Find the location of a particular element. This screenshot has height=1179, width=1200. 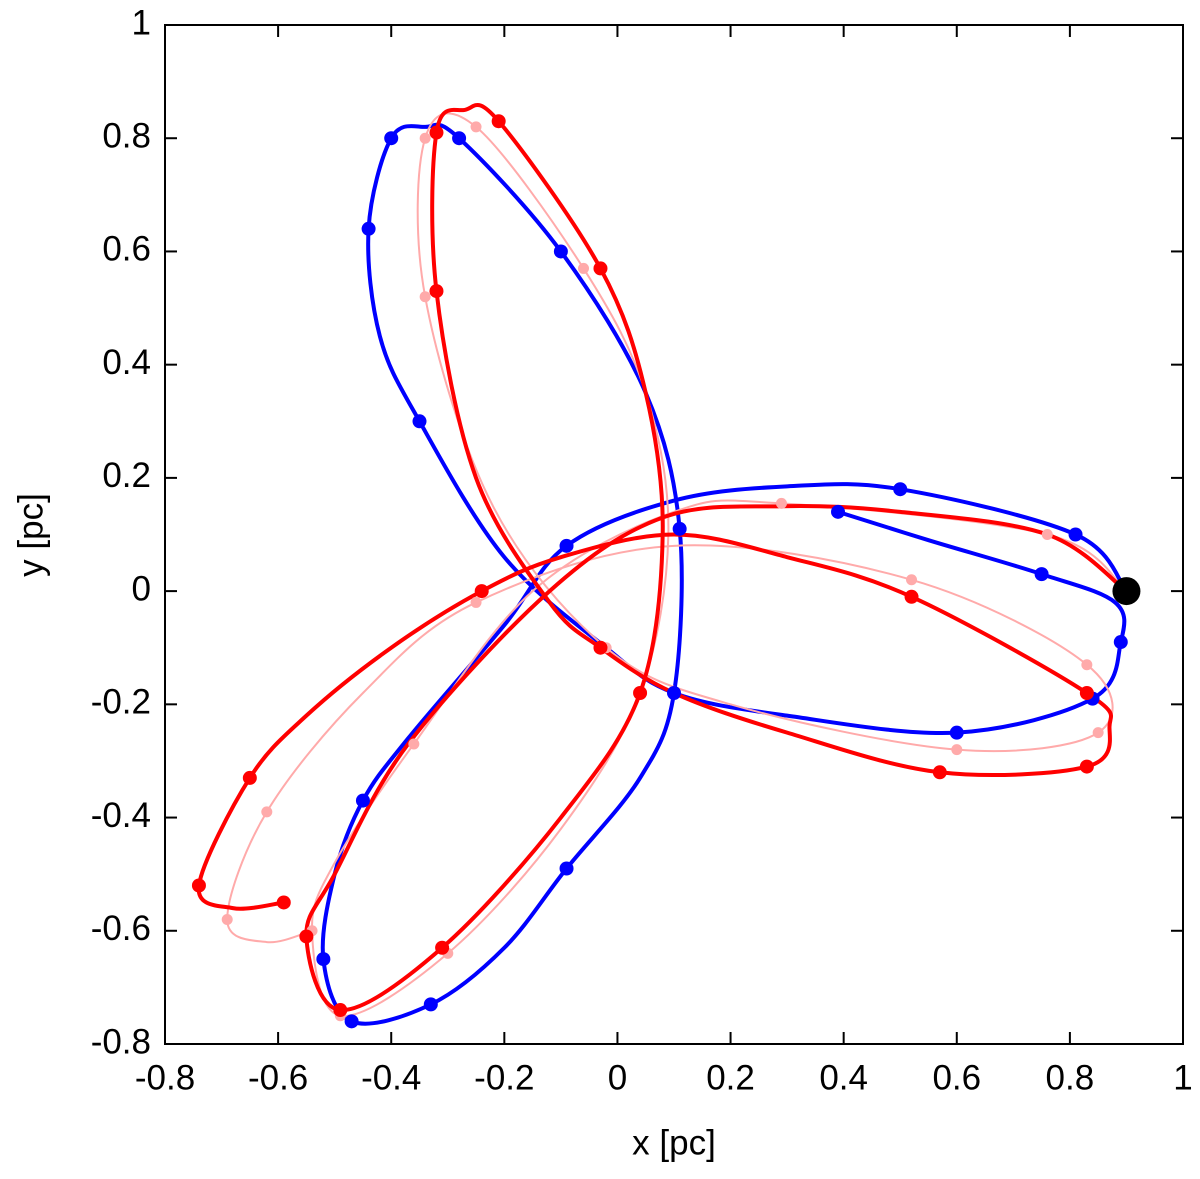

y-tick-label: 0 is located at coordinates (141, 588).